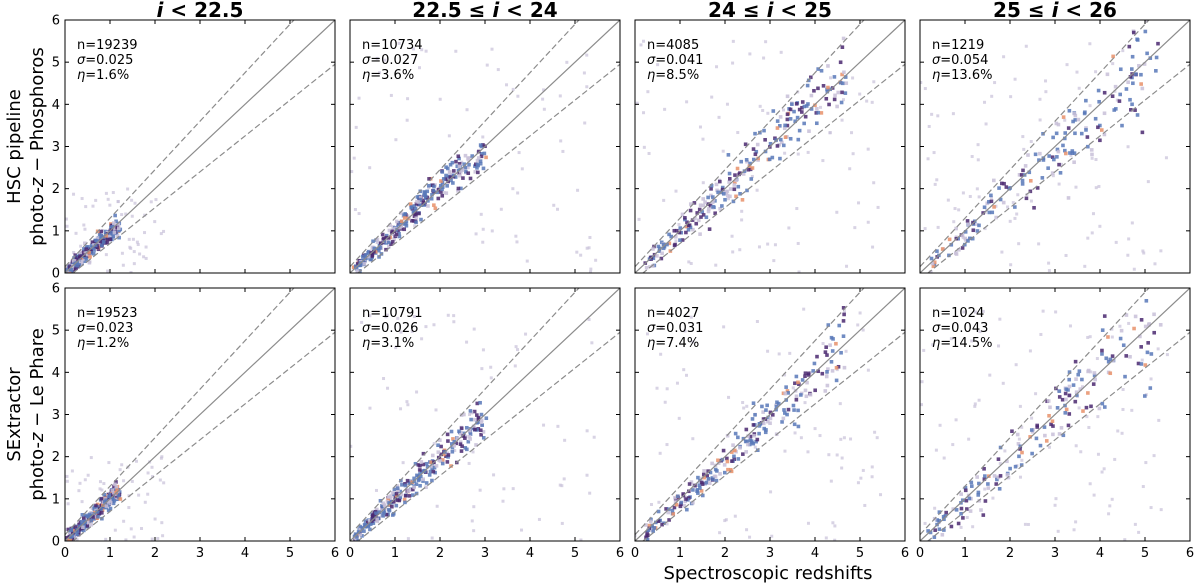  What do you see at coordinates (965, 553) in the screenshot?
I see `x-tick-label: 1` at bounding box center [965, 553].